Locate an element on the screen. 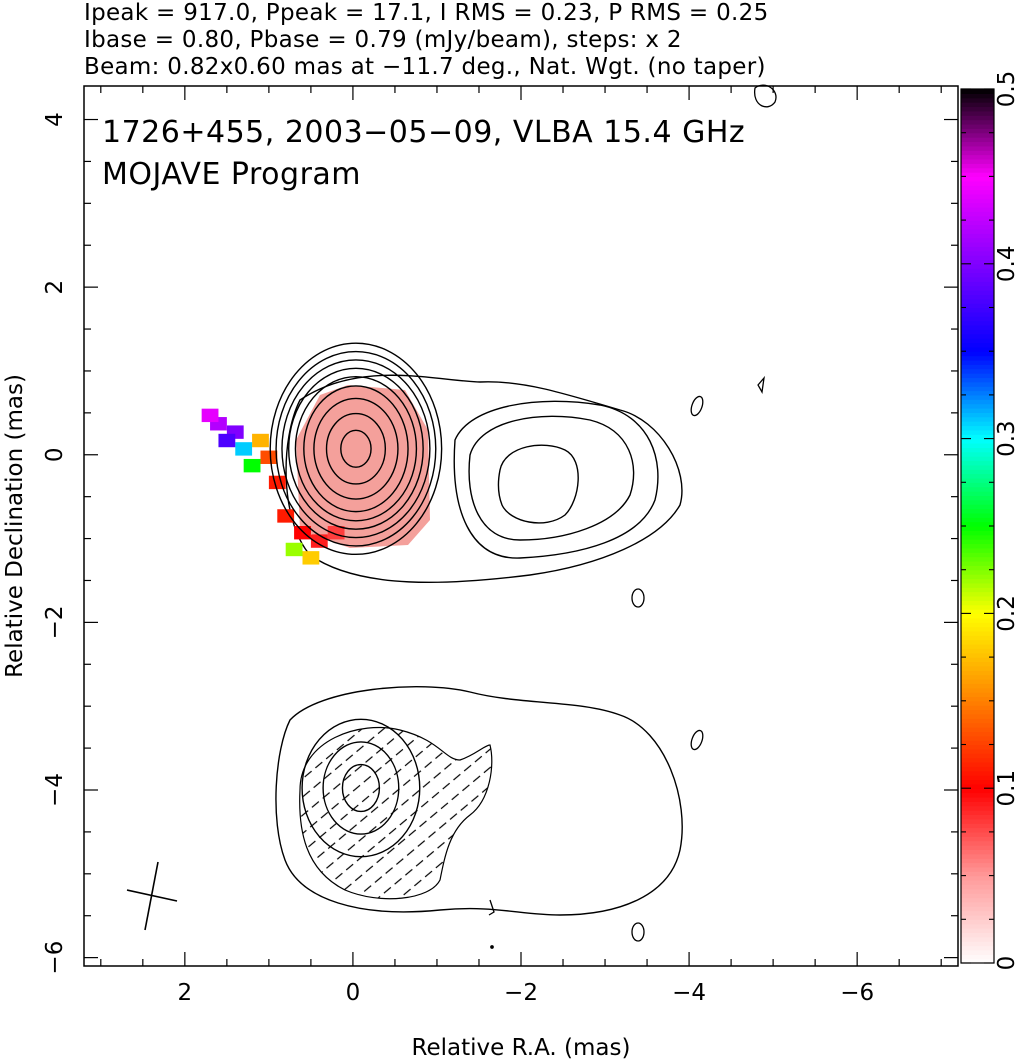 This screenshot has width=1022, height=1061. lower-contour is located at coordinates (361, 788).